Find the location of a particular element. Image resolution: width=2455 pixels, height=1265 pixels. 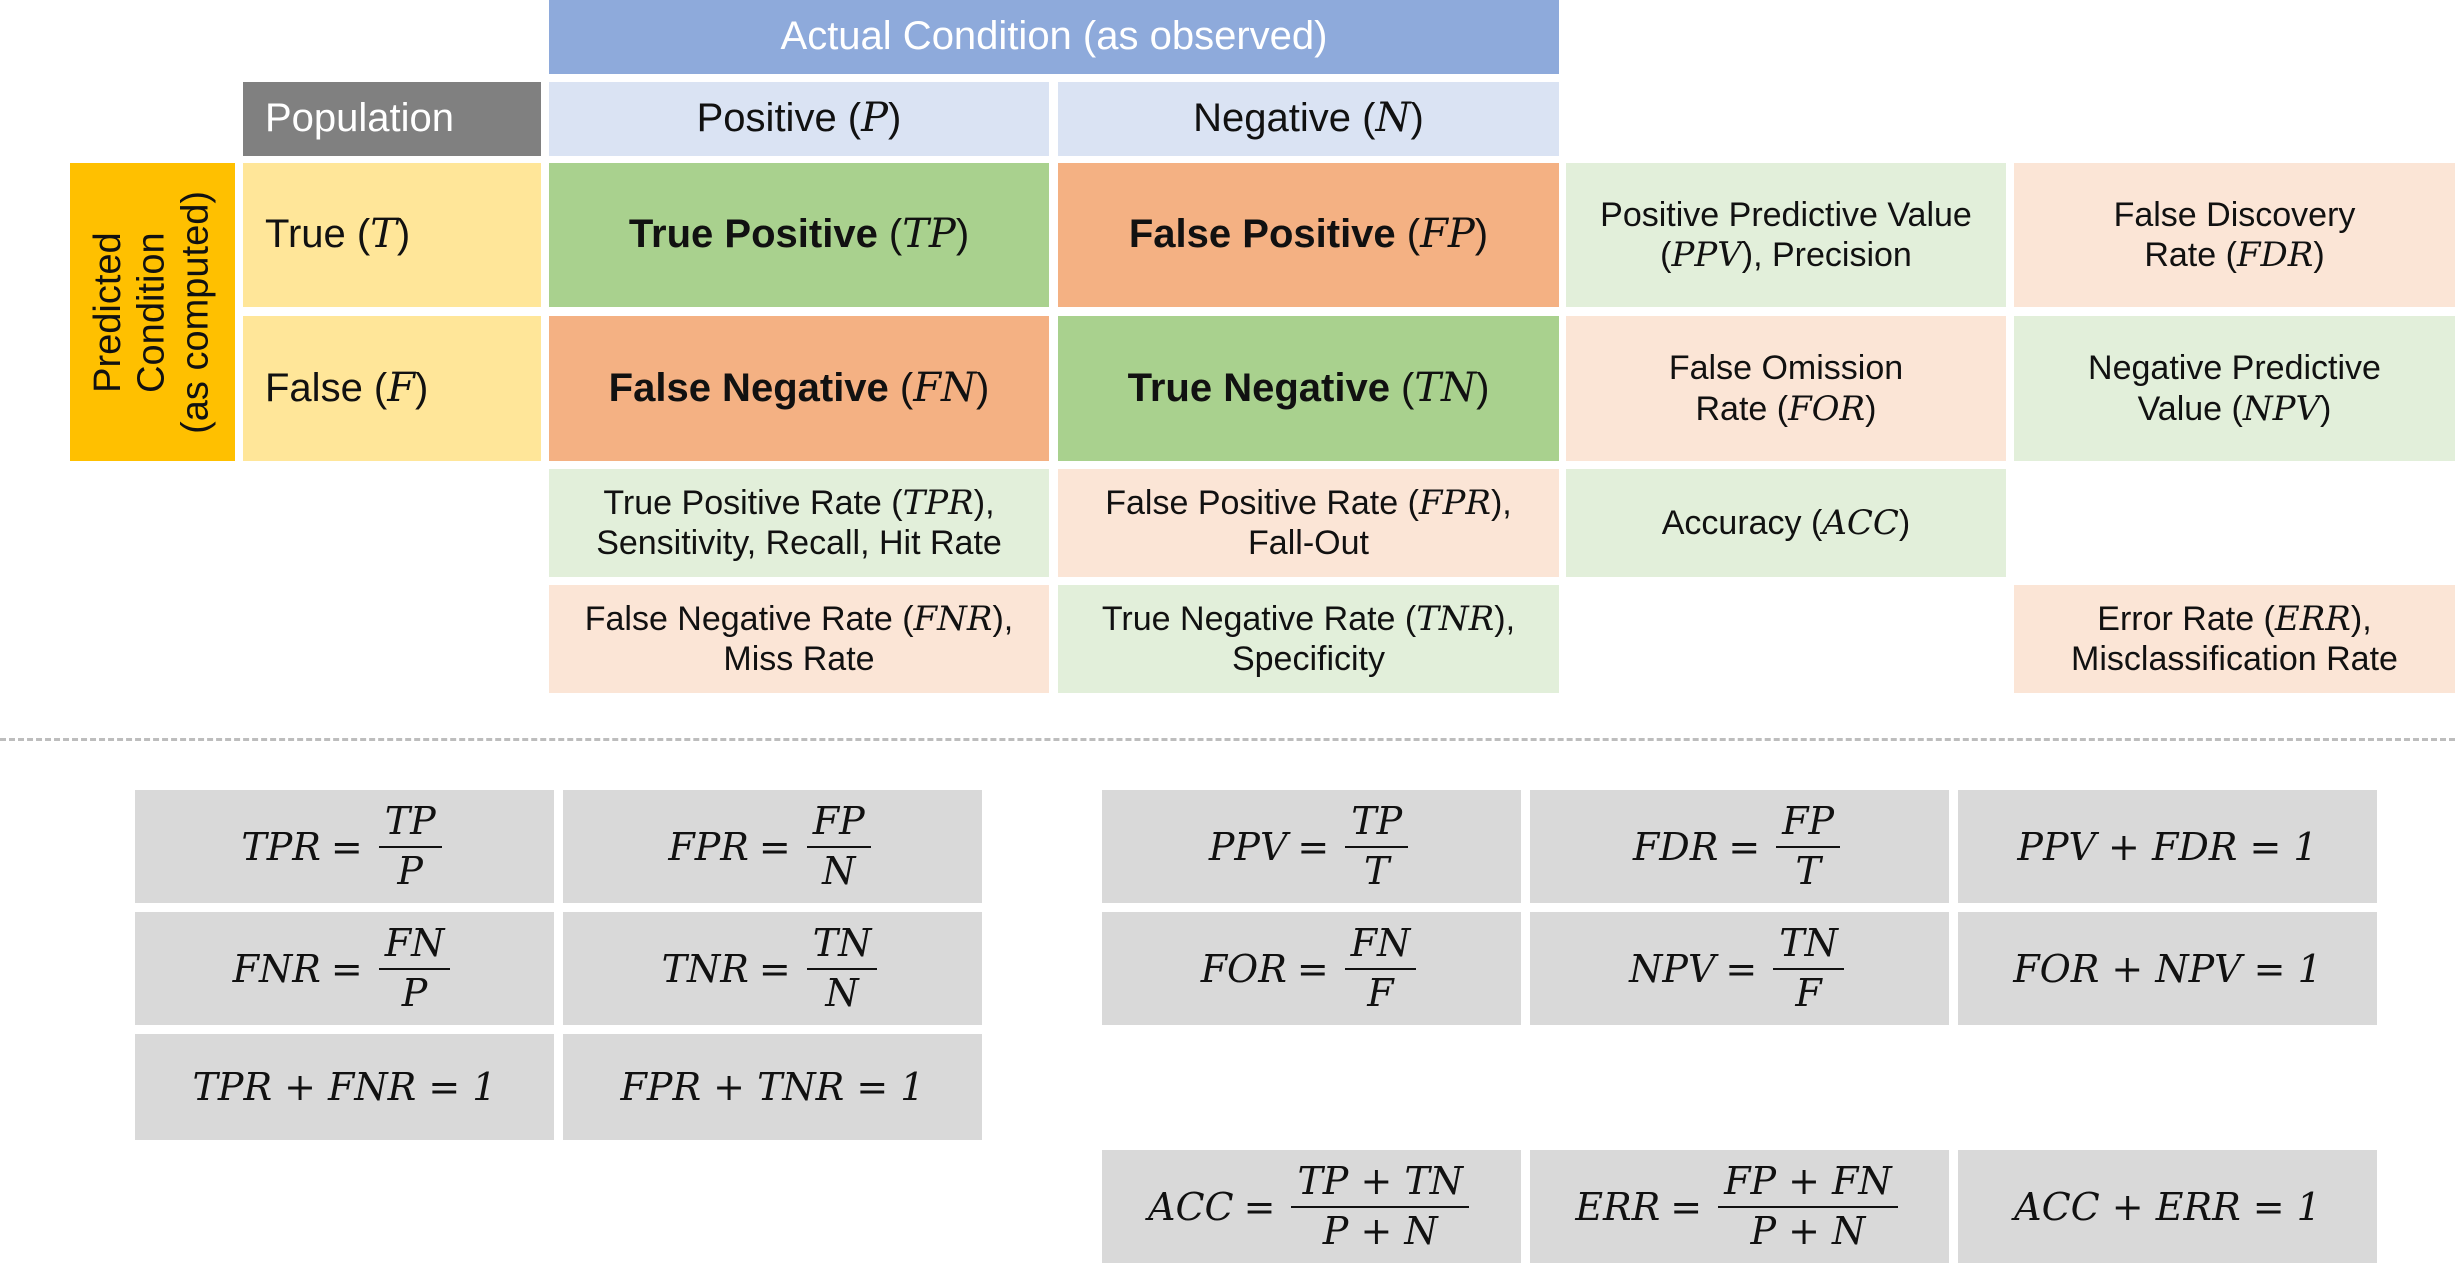

formula-acc-plus-err: ACC + ERR = 1 is located at coordinates (2167, 1206).